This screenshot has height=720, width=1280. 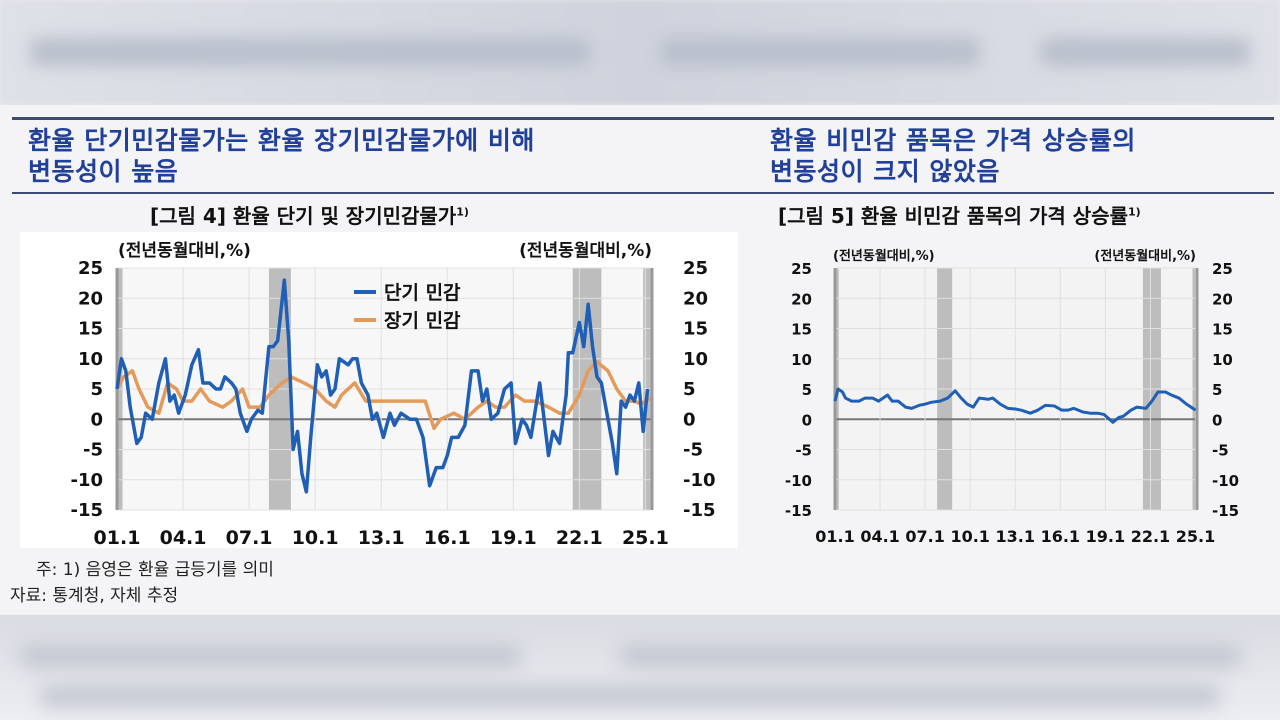 What do you see at coordinates (281, 156) in the screenshot?
I see `left-headline: 환율 단기민감물가는 환율 장기민감물가에 비해 변동성이 높음` at bounding box center [281, 156].